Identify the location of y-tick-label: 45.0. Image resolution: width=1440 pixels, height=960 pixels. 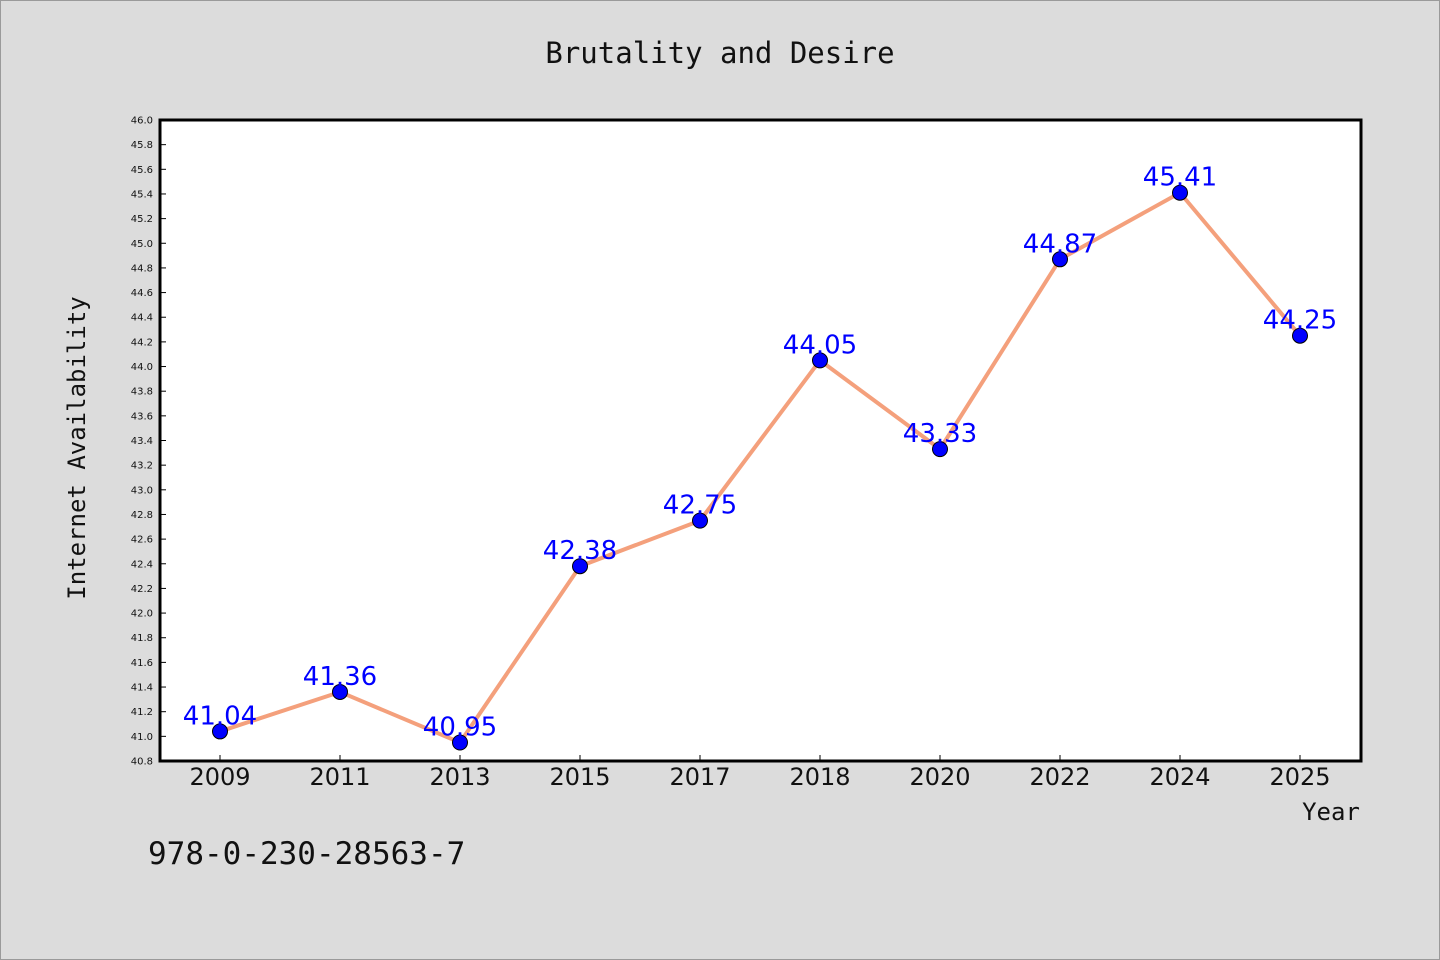
(142, 244).